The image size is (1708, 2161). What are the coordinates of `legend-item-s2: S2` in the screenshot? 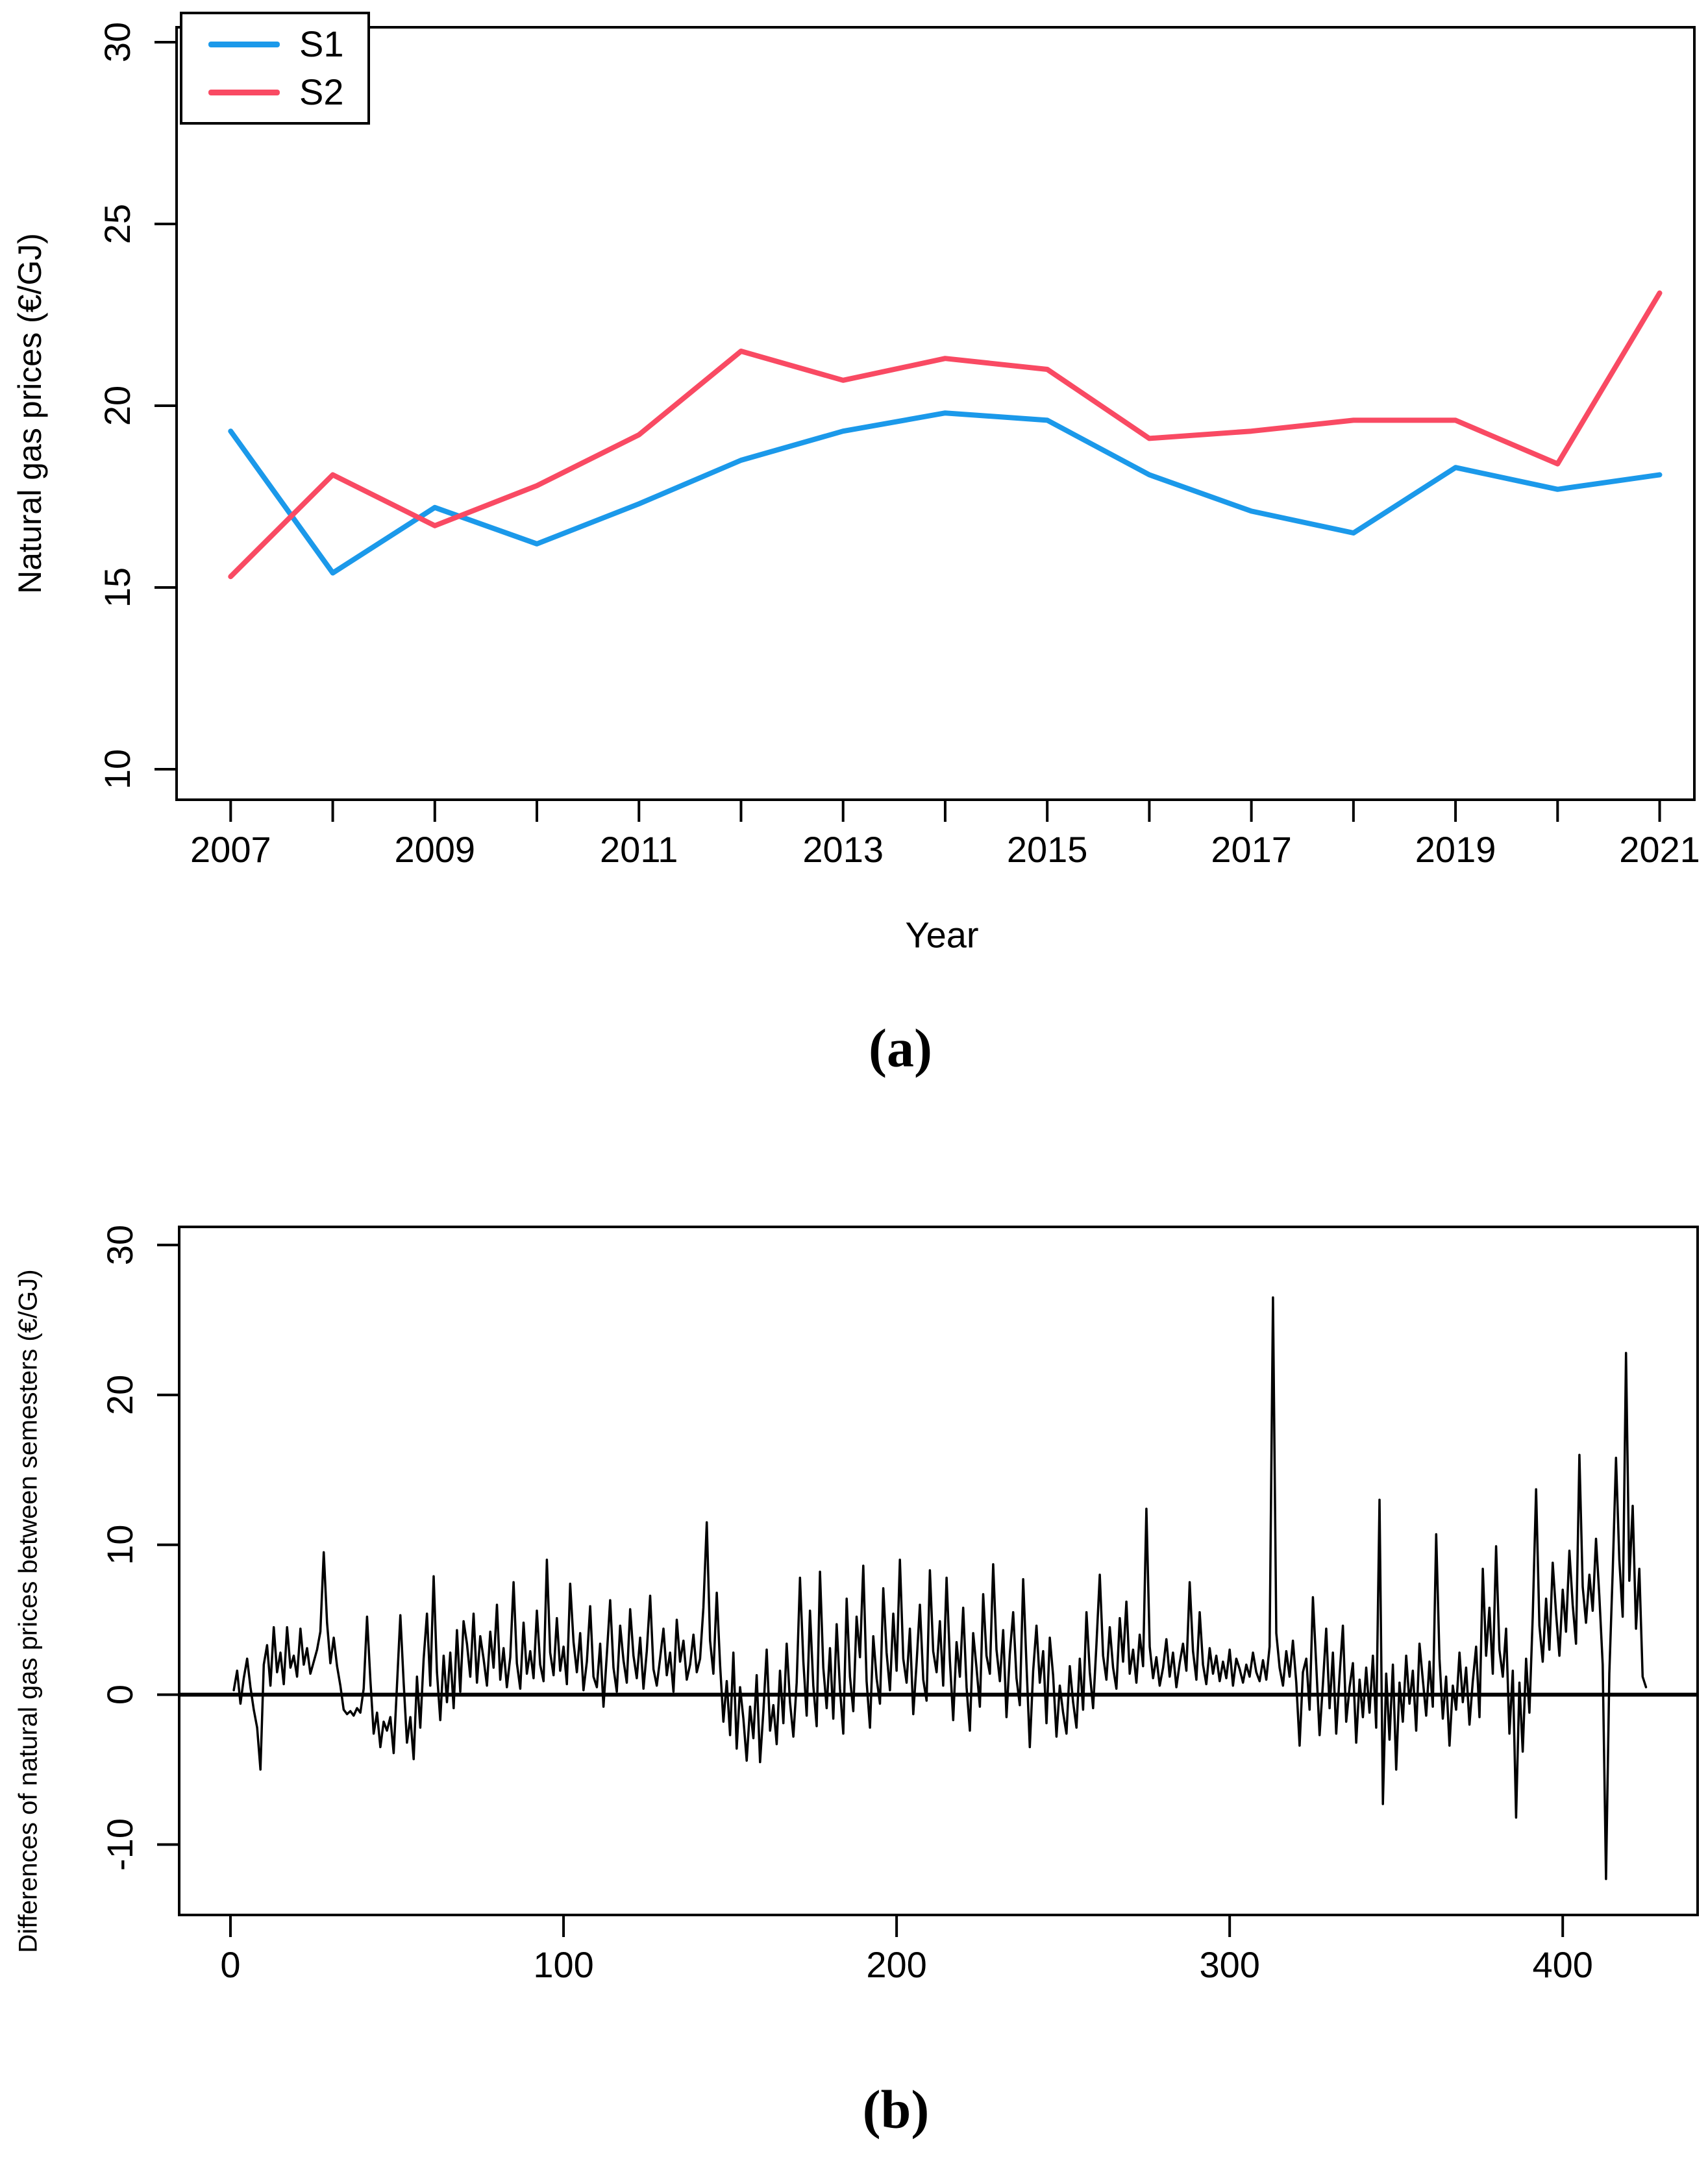 It's located at (274, 92).